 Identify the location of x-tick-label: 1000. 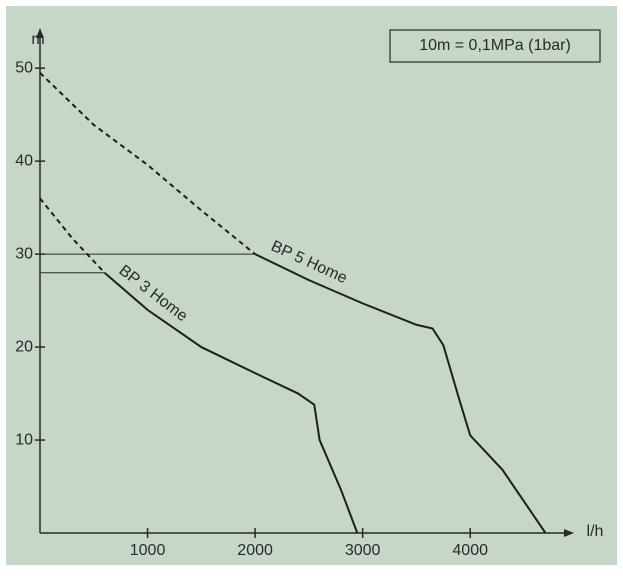
(148, 550).